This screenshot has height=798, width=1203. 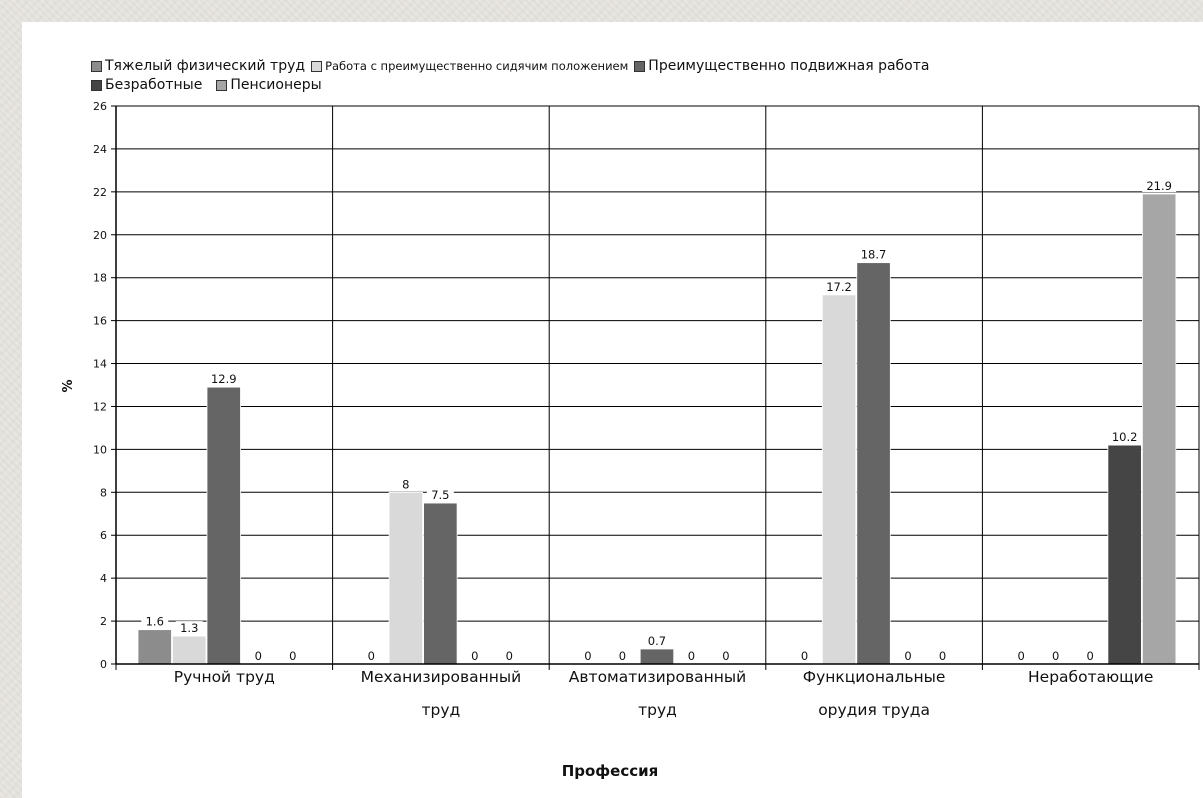 I want to click on legend-row-2: Безработные Пенсионеры, so click(x=209, y=85).